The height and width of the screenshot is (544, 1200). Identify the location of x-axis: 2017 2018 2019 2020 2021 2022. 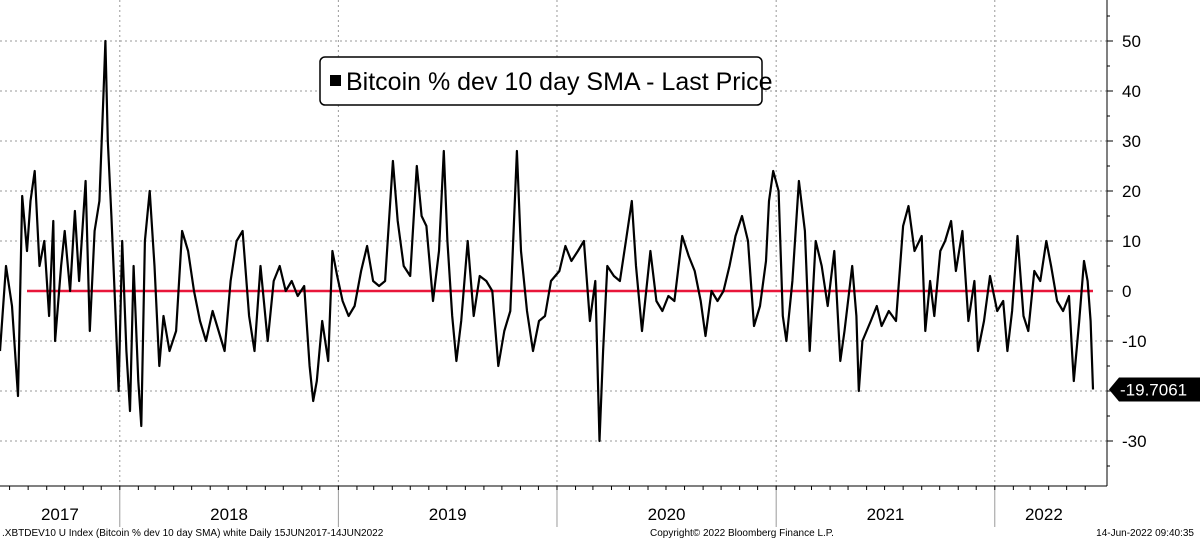
(553, 506).